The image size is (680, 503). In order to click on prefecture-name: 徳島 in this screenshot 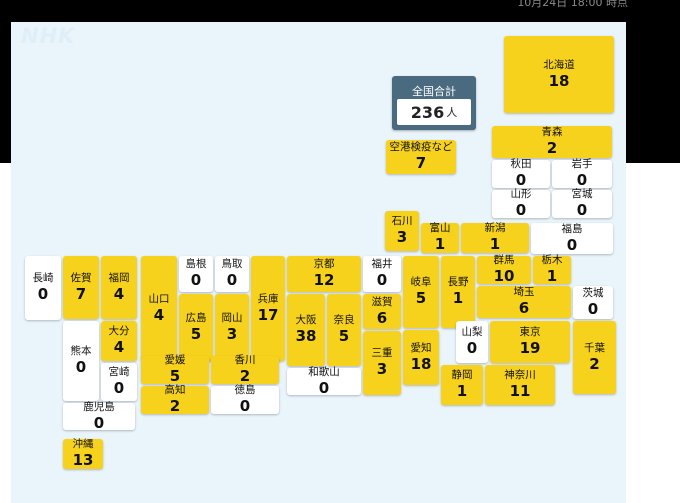, I will do `click(245, 390)`.